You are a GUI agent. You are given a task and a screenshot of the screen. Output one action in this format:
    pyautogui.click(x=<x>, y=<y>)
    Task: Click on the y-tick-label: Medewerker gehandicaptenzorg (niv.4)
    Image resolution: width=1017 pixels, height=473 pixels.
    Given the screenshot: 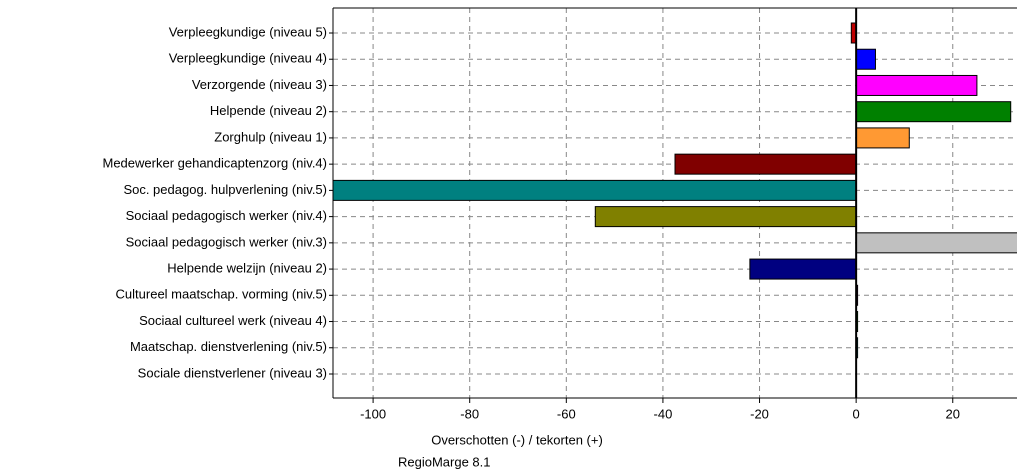 What is the action you would take?
    pyautogui.click(x=215, y=163)
    